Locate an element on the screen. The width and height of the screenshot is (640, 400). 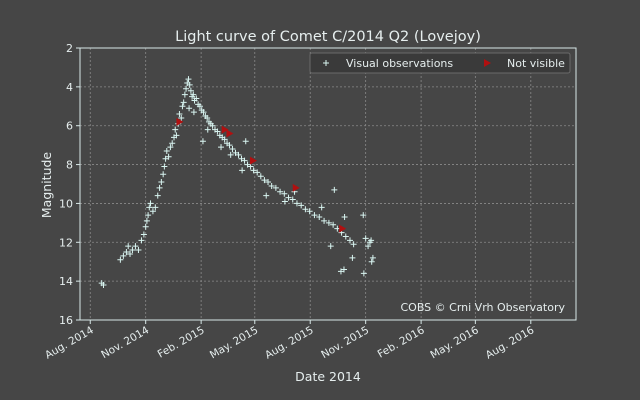
legend-visual-label: Visual observations is located at coordinates (399, 63).